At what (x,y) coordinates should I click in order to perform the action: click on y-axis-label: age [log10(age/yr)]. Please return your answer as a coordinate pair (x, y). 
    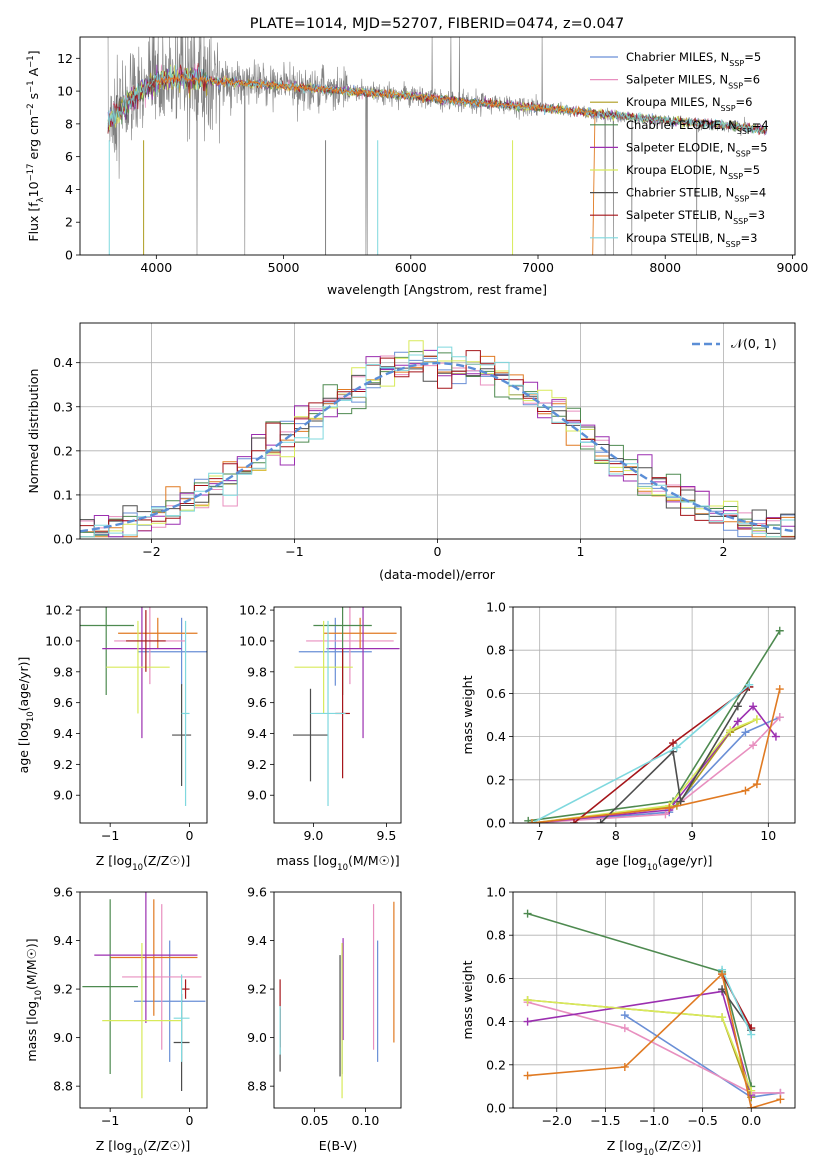
    Looking at the image, I should click on (26, 715).